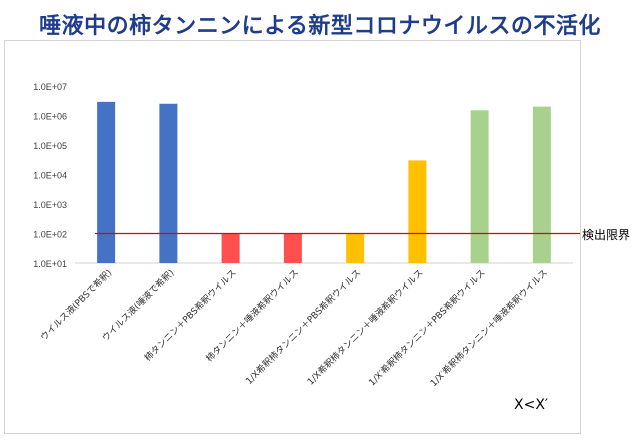  What do you see at coordinates (50, 117) in the screenshot?
I see `y-tick-label: 1.0E+06` at bounding box center [50, 117].